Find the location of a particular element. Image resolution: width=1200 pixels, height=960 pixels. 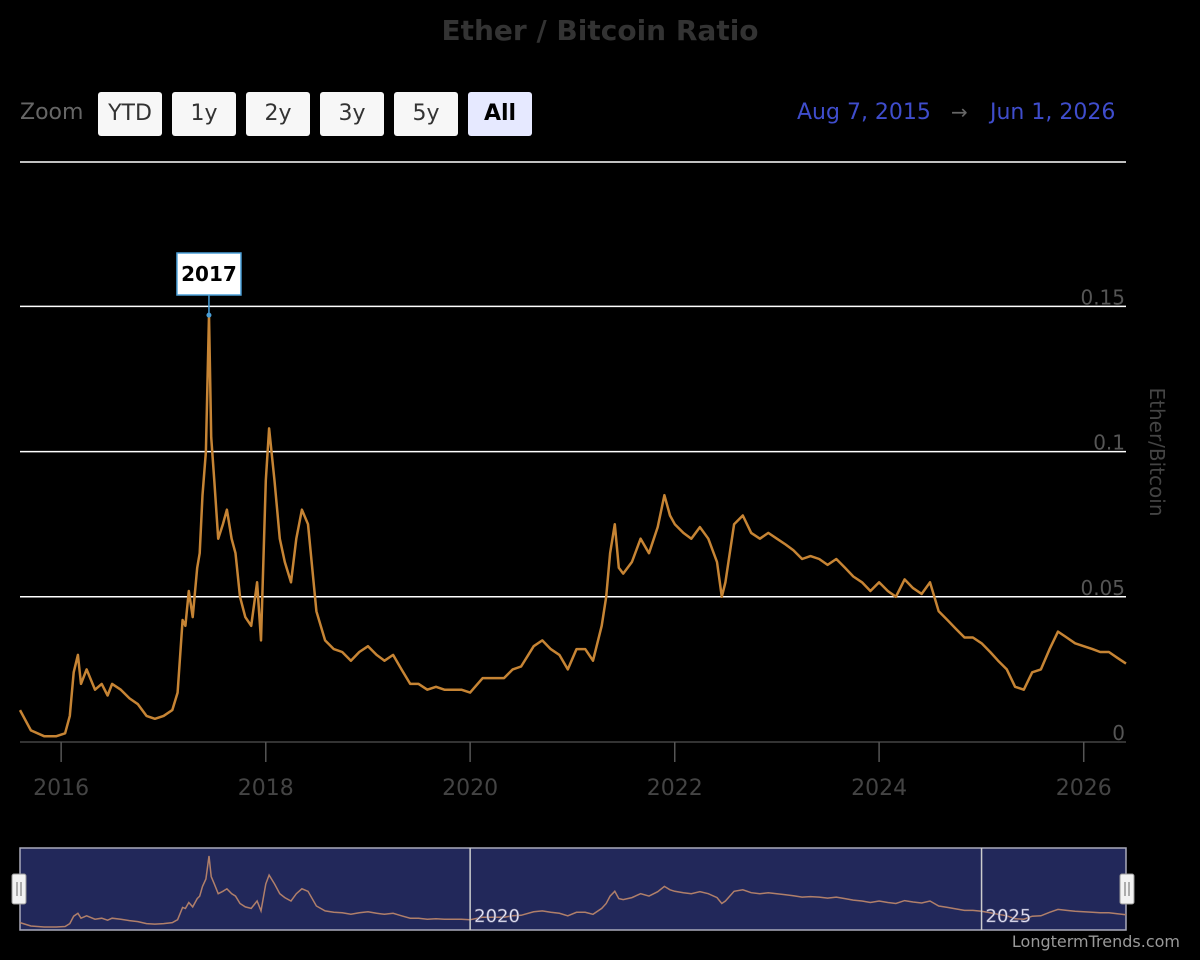

zoom-3y-button: 3y is located at coordinates (352, 114).